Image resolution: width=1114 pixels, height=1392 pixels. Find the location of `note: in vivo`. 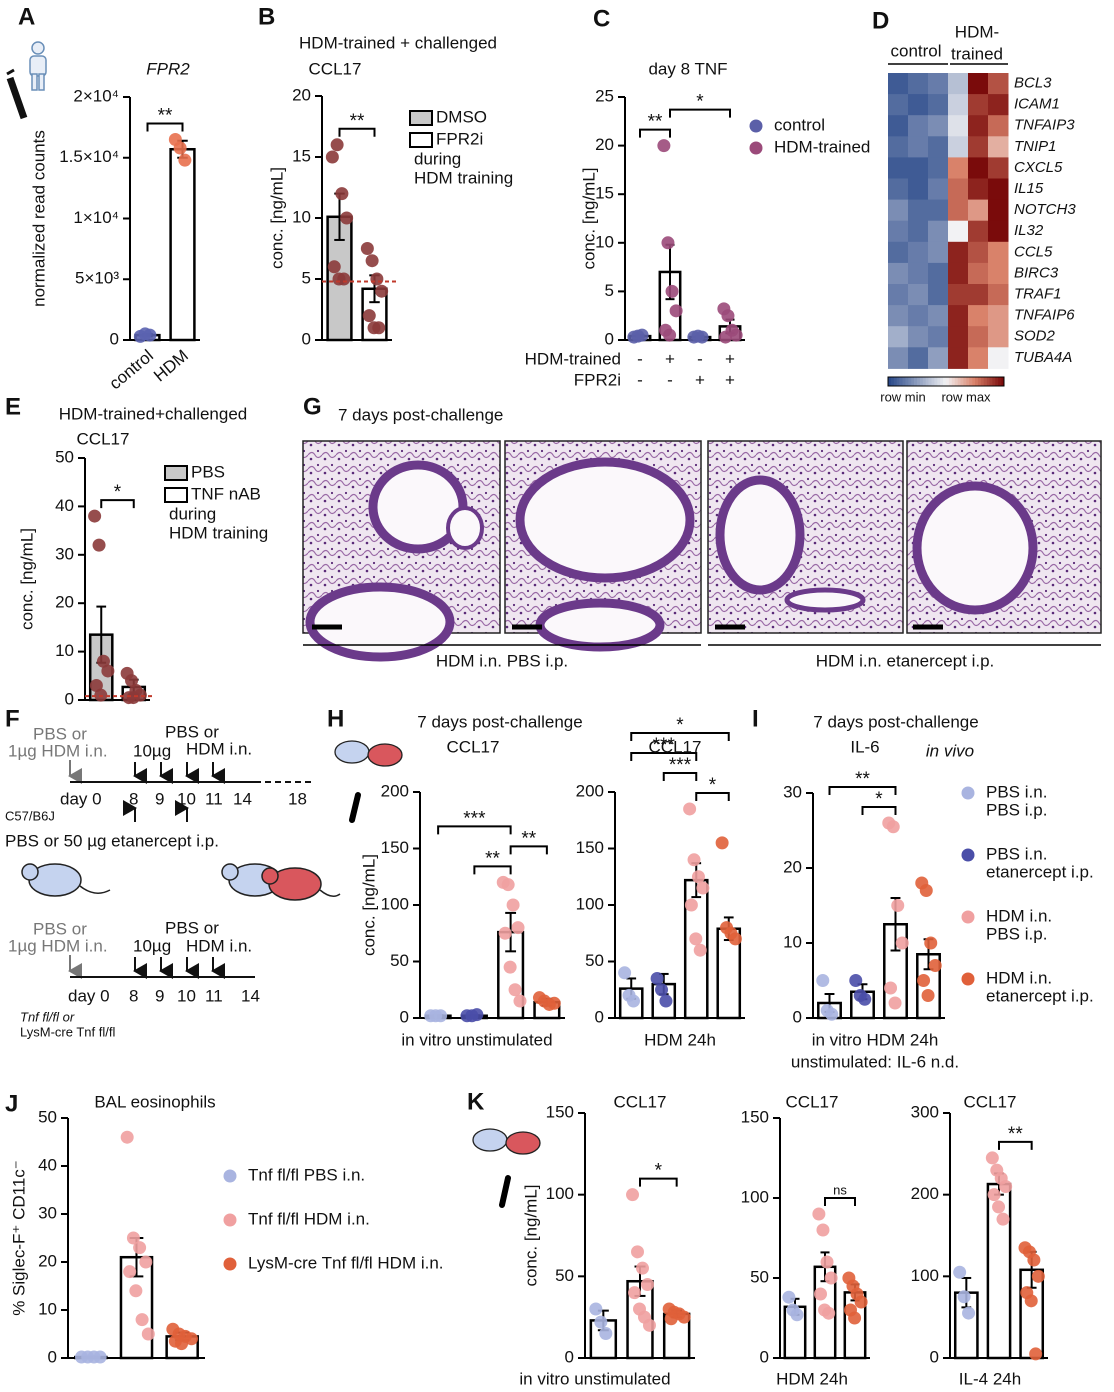

note: in vivo is located at coordinates (950, 750).